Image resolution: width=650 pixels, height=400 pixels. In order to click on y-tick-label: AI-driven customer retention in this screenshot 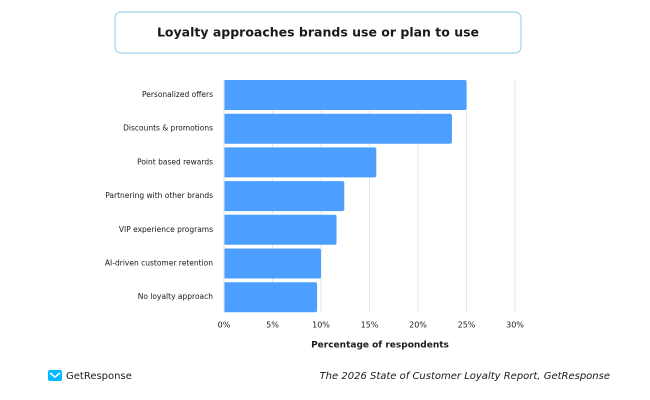, I will do `click(159, 263)`.